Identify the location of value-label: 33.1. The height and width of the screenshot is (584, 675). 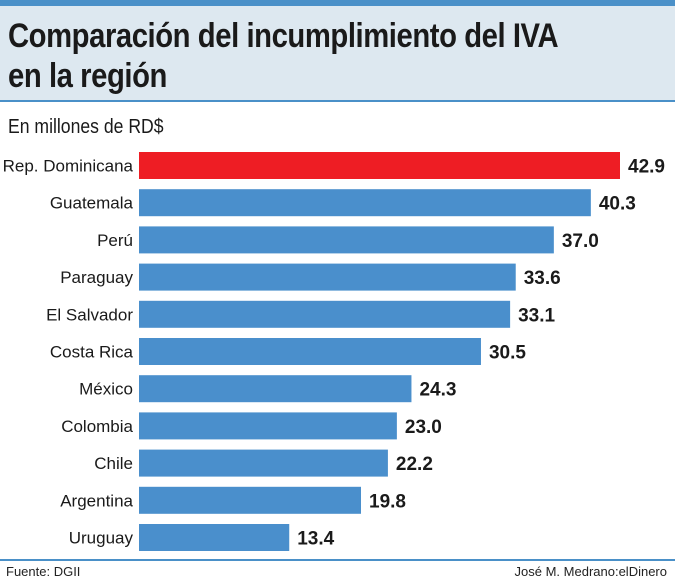
(536, 315).